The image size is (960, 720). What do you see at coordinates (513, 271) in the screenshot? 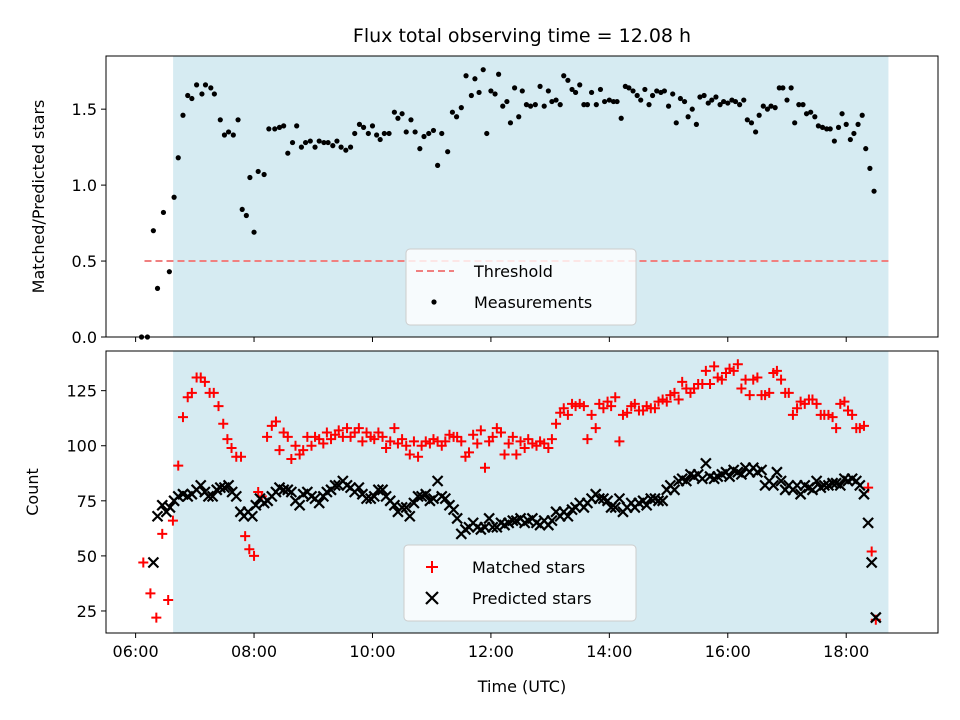
I see `top-legend-label: Threshold` at bounding box center [513, 271].